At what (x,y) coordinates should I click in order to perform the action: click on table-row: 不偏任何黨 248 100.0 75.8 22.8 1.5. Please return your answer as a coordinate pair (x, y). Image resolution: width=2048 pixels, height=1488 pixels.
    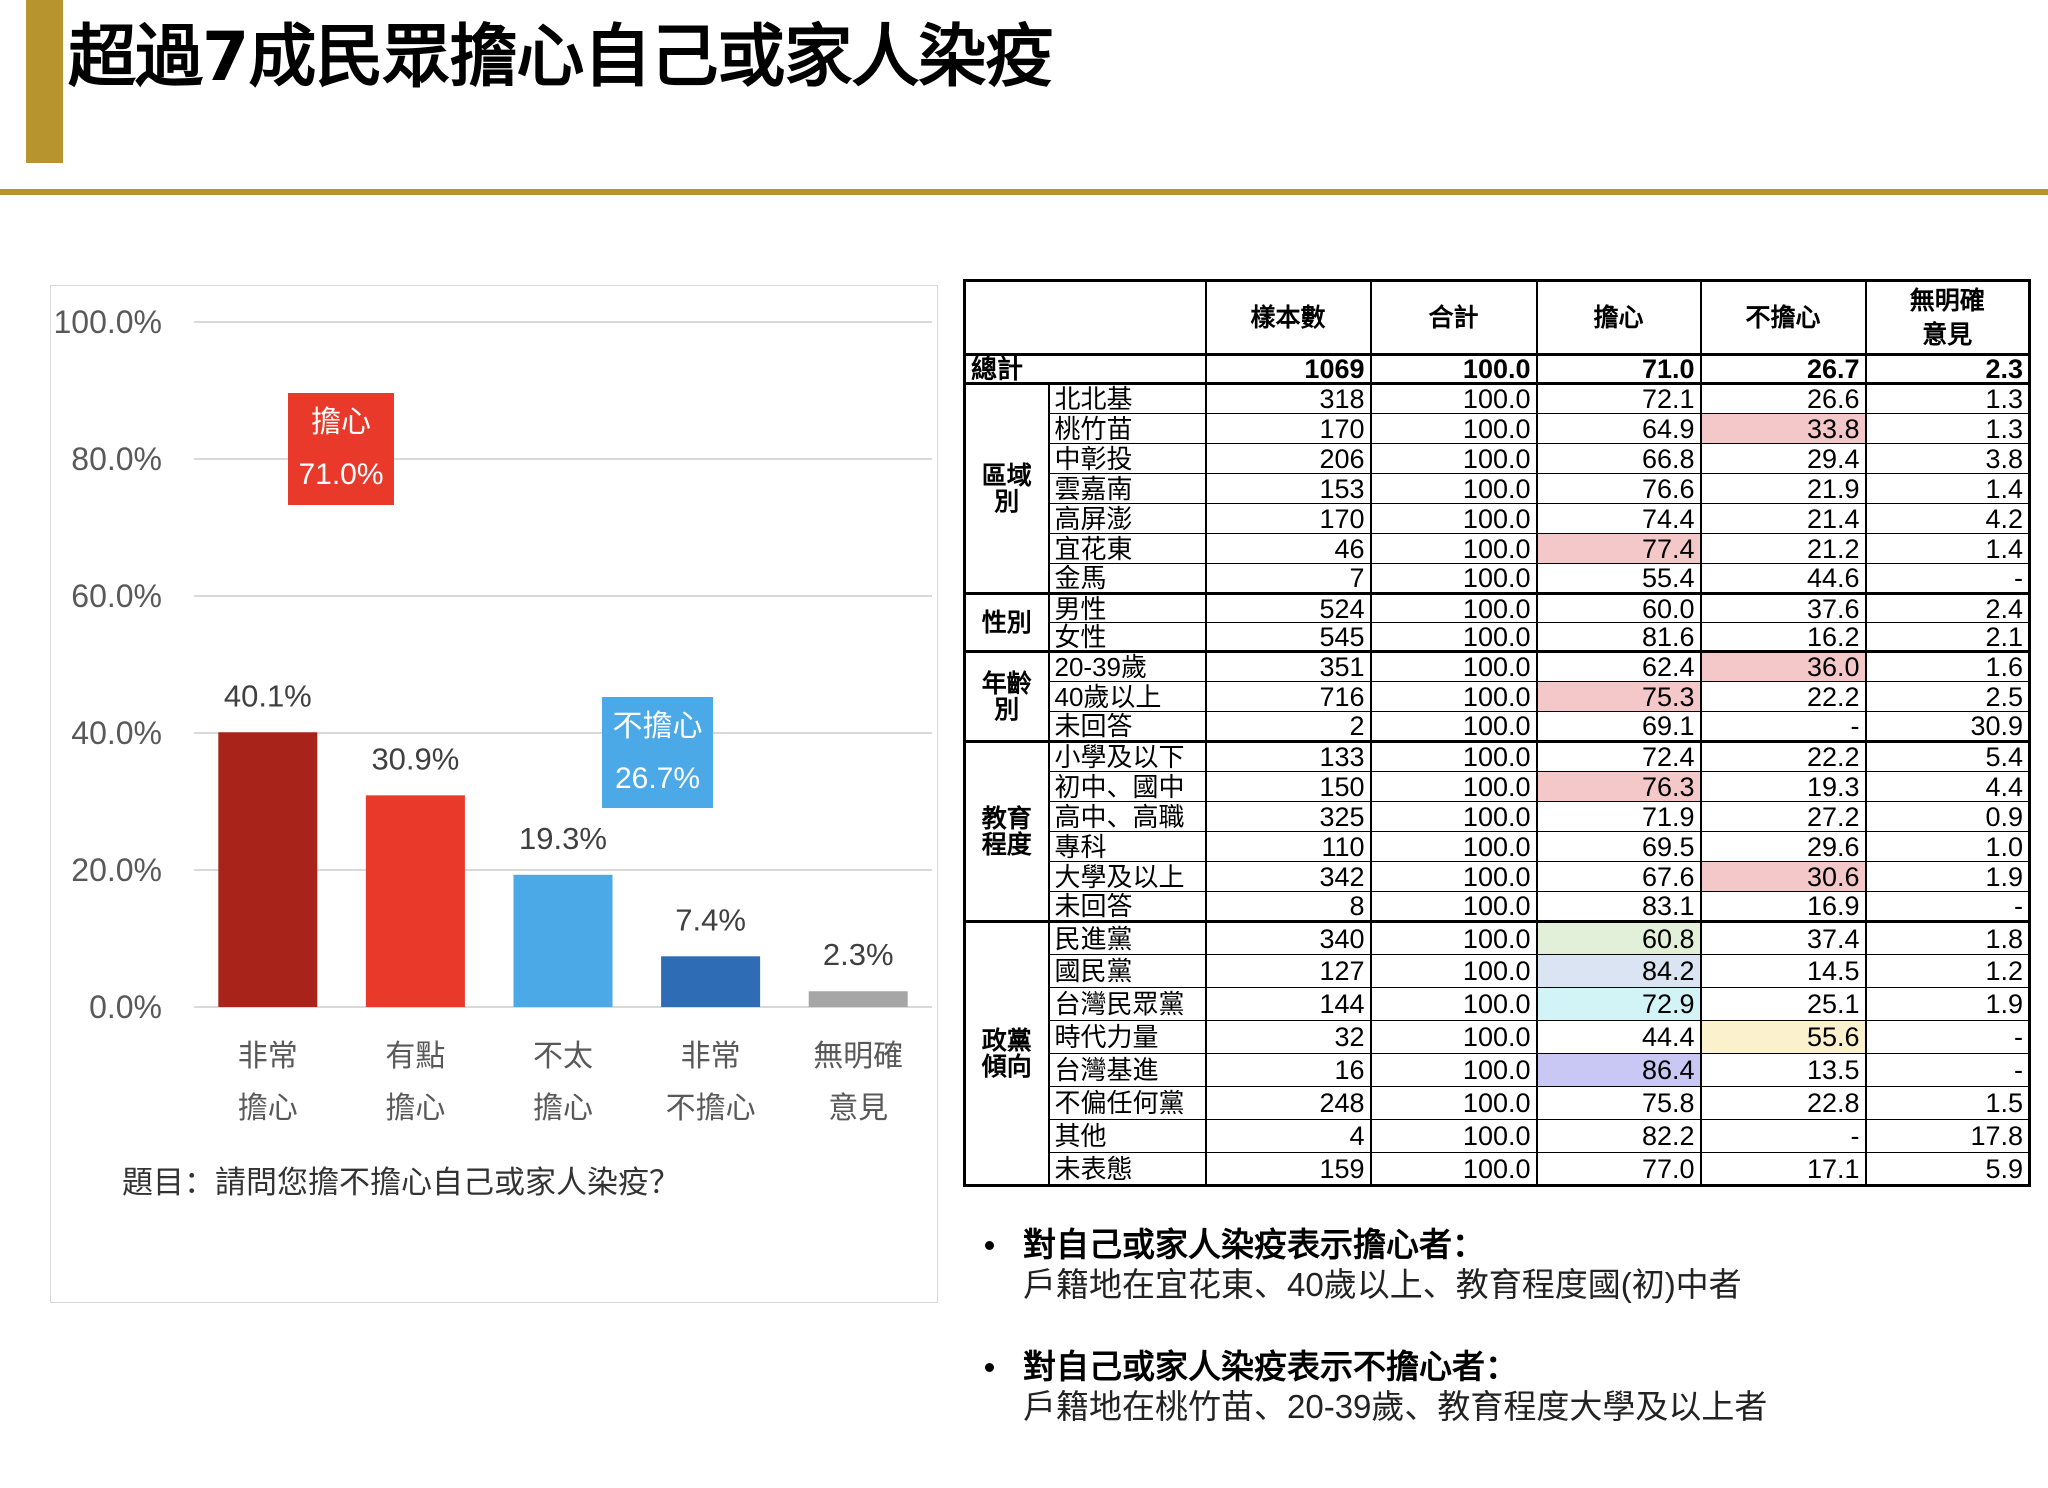
    Looking at the image, I should click on (1498, 1103).